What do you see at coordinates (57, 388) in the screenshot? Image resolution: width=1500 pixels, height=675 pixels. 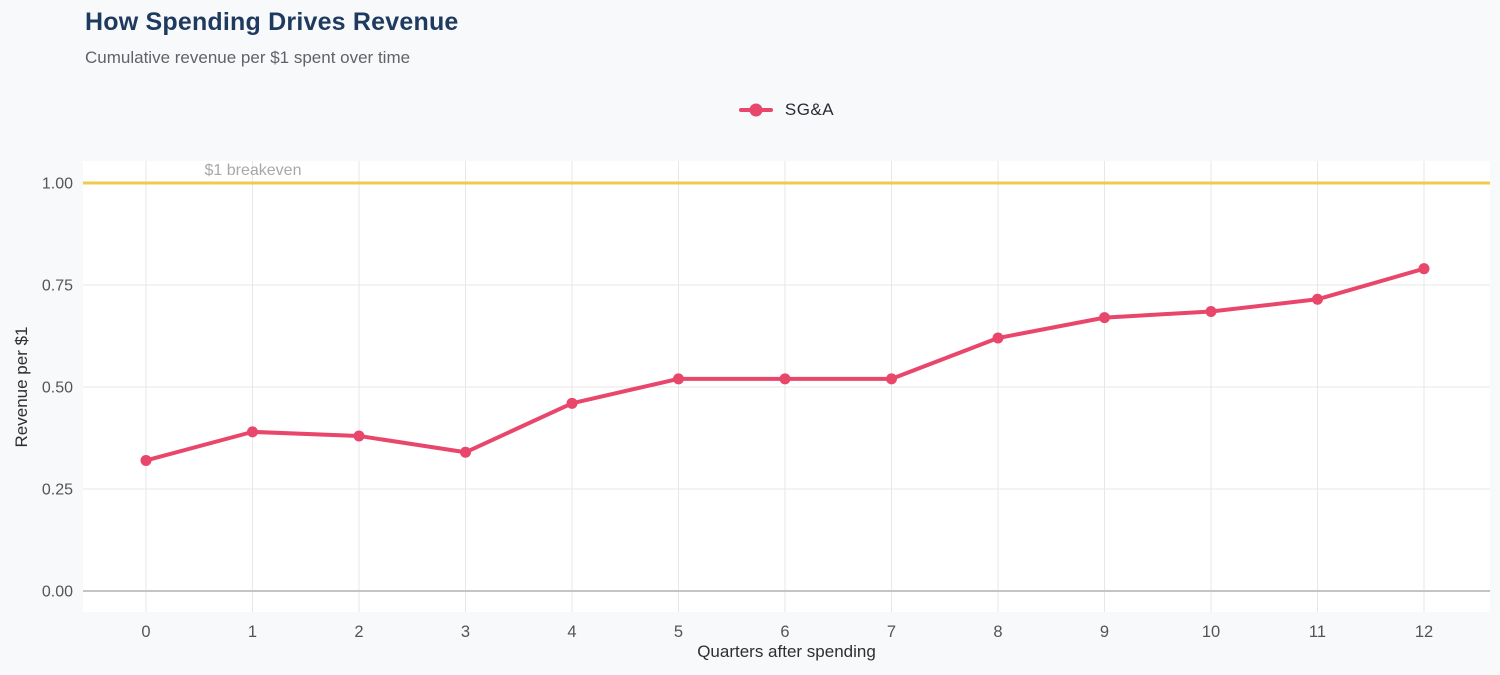 I see `y-tick-label: 0.50` at bounding box center [57, 388].